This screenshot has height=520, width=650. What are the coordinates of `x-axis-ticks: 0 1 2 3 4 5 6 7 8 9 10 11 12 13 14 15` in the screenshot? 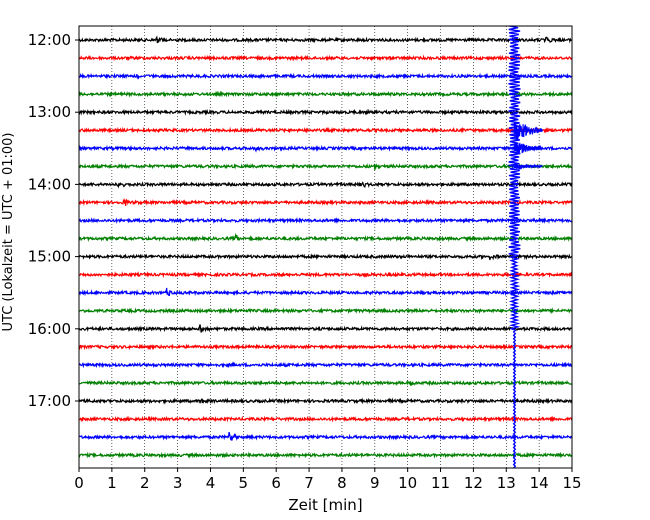 It's located at (328, 480).